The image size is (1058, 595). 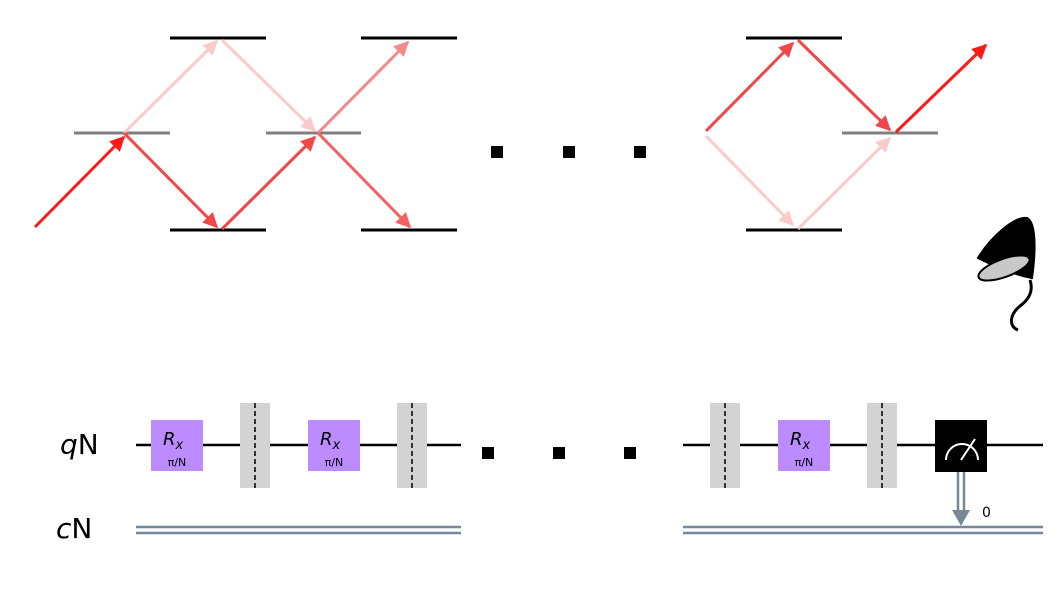 I want to click on measure-gate, so click(x=961, y=473).